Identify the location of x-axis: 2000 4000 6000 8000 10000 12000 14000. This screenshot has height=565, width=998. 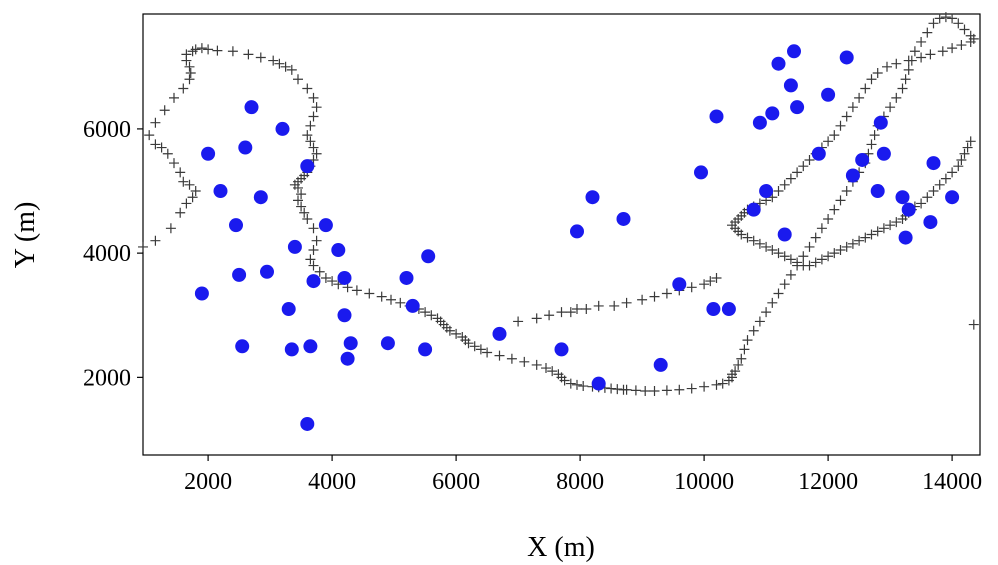
(583, 475).